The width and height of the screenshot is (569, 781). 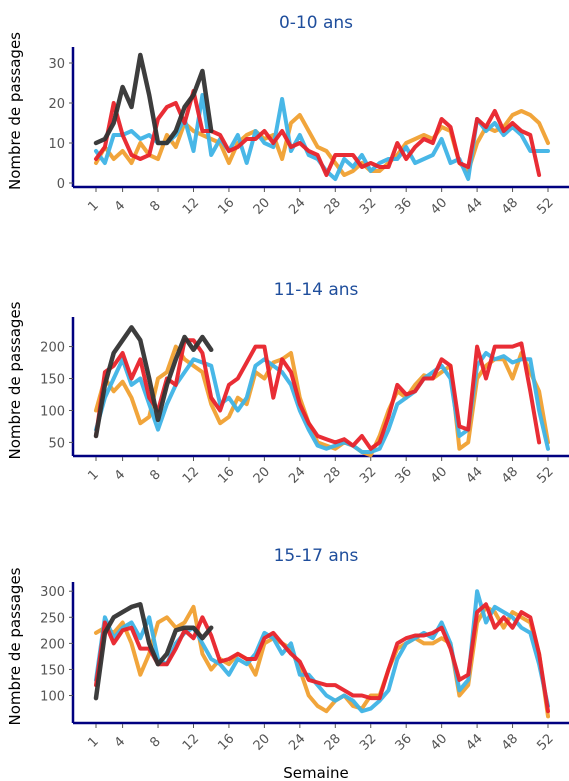 I want to click on y-tick-label: 50, so click(x=56, y=443).